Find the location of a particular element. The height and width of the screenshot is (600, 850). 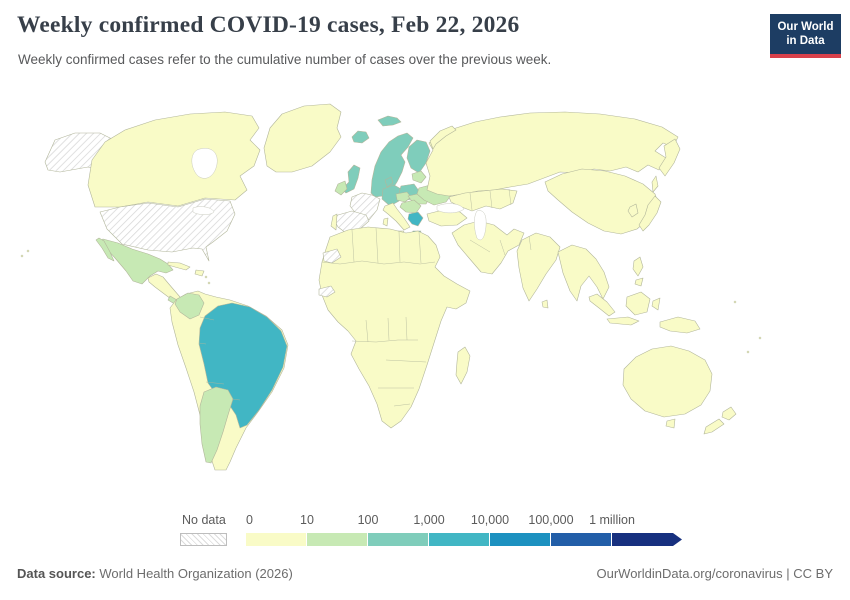

black-sea is located at coordinates (450, 208).